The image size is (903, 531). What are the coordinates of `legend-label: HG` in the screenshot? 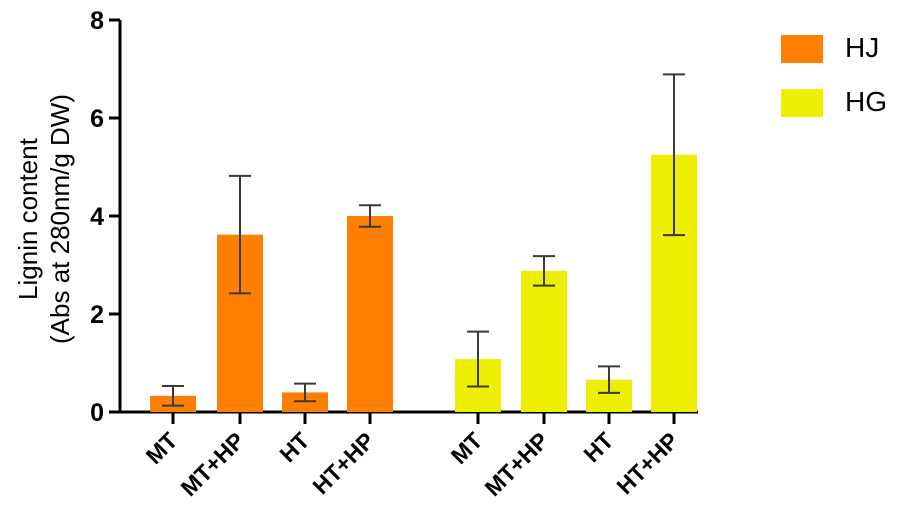 It's located at (866, 101).